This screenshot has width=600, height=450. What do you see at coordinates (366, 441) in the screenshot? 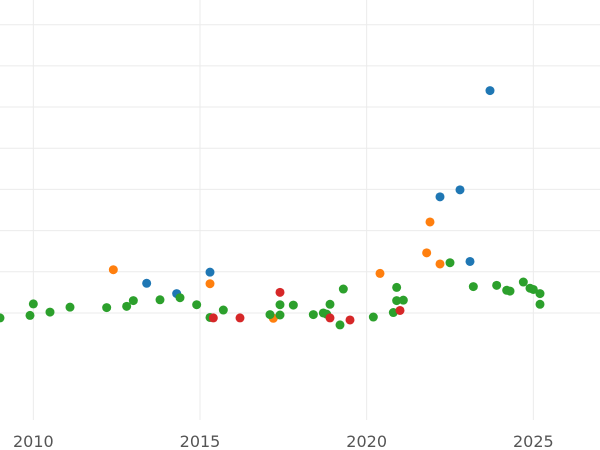
I see `x-tick-label: 2020` at bounding box center [366, 441].